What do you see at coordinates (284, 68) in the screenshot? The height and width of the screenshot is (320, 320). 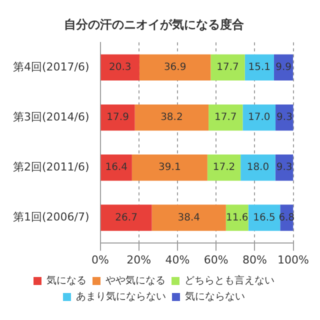 I see `data-label: 9.9` at bounding box center [284, 68].